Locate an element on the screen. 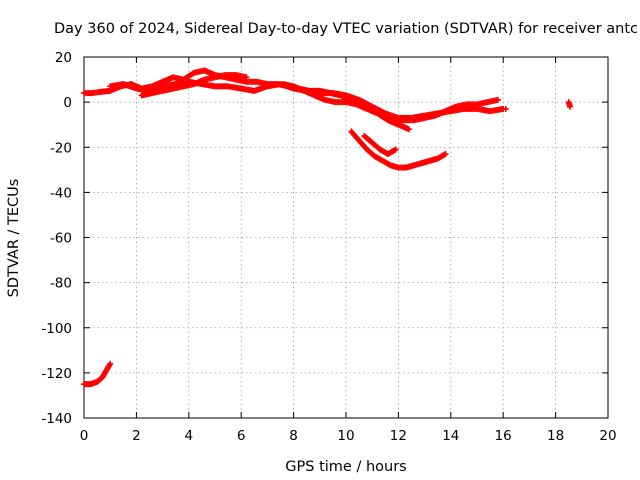 The image size is (640, 480). series-trace-f is located at coordinates (380, 145).